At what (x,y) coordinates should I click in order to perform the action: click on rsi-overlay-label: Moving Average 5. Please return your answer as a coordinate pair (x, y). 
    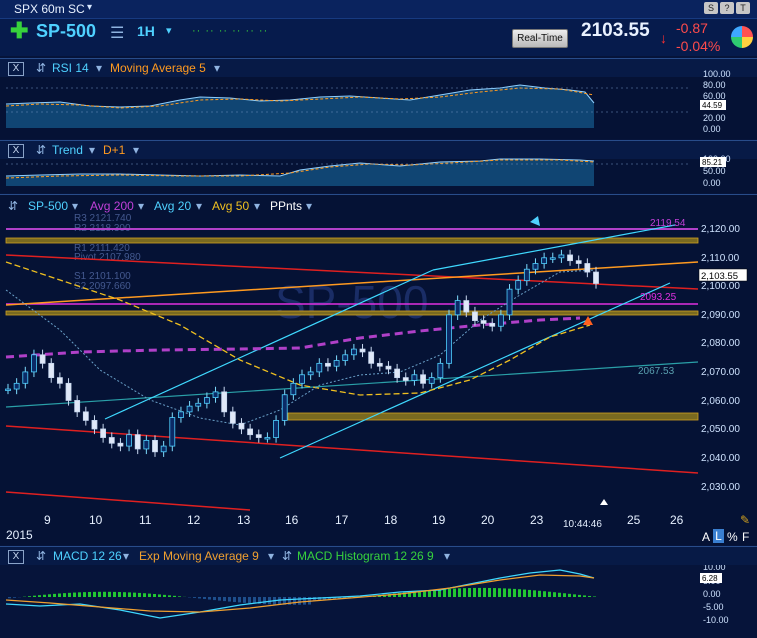
    Looking at the image, I should click on (158, 68).